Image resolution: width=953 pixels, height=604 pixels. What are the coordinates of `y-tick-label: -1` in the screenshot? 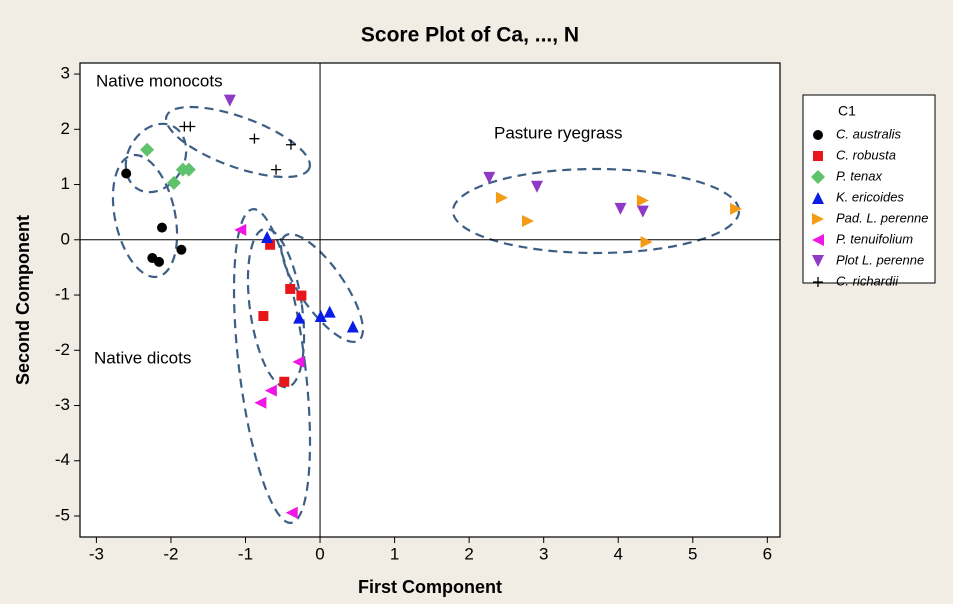 It's located at (62, 294).